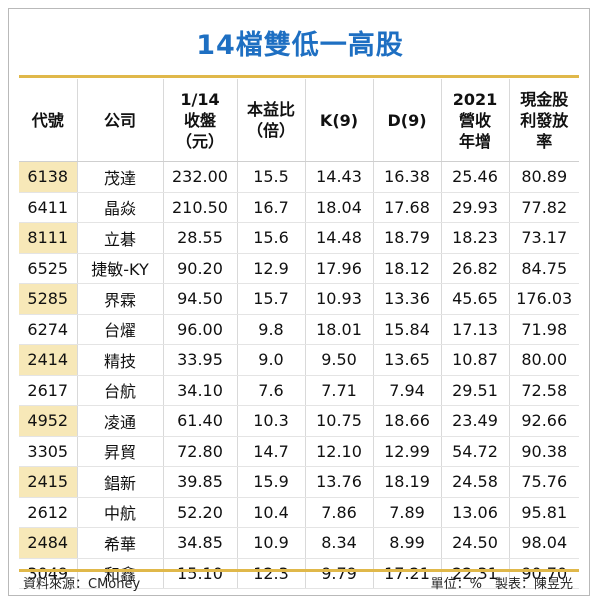 The image size is (600, 606). I want to click on cell-dividend: 90.38, so click(543, 451).